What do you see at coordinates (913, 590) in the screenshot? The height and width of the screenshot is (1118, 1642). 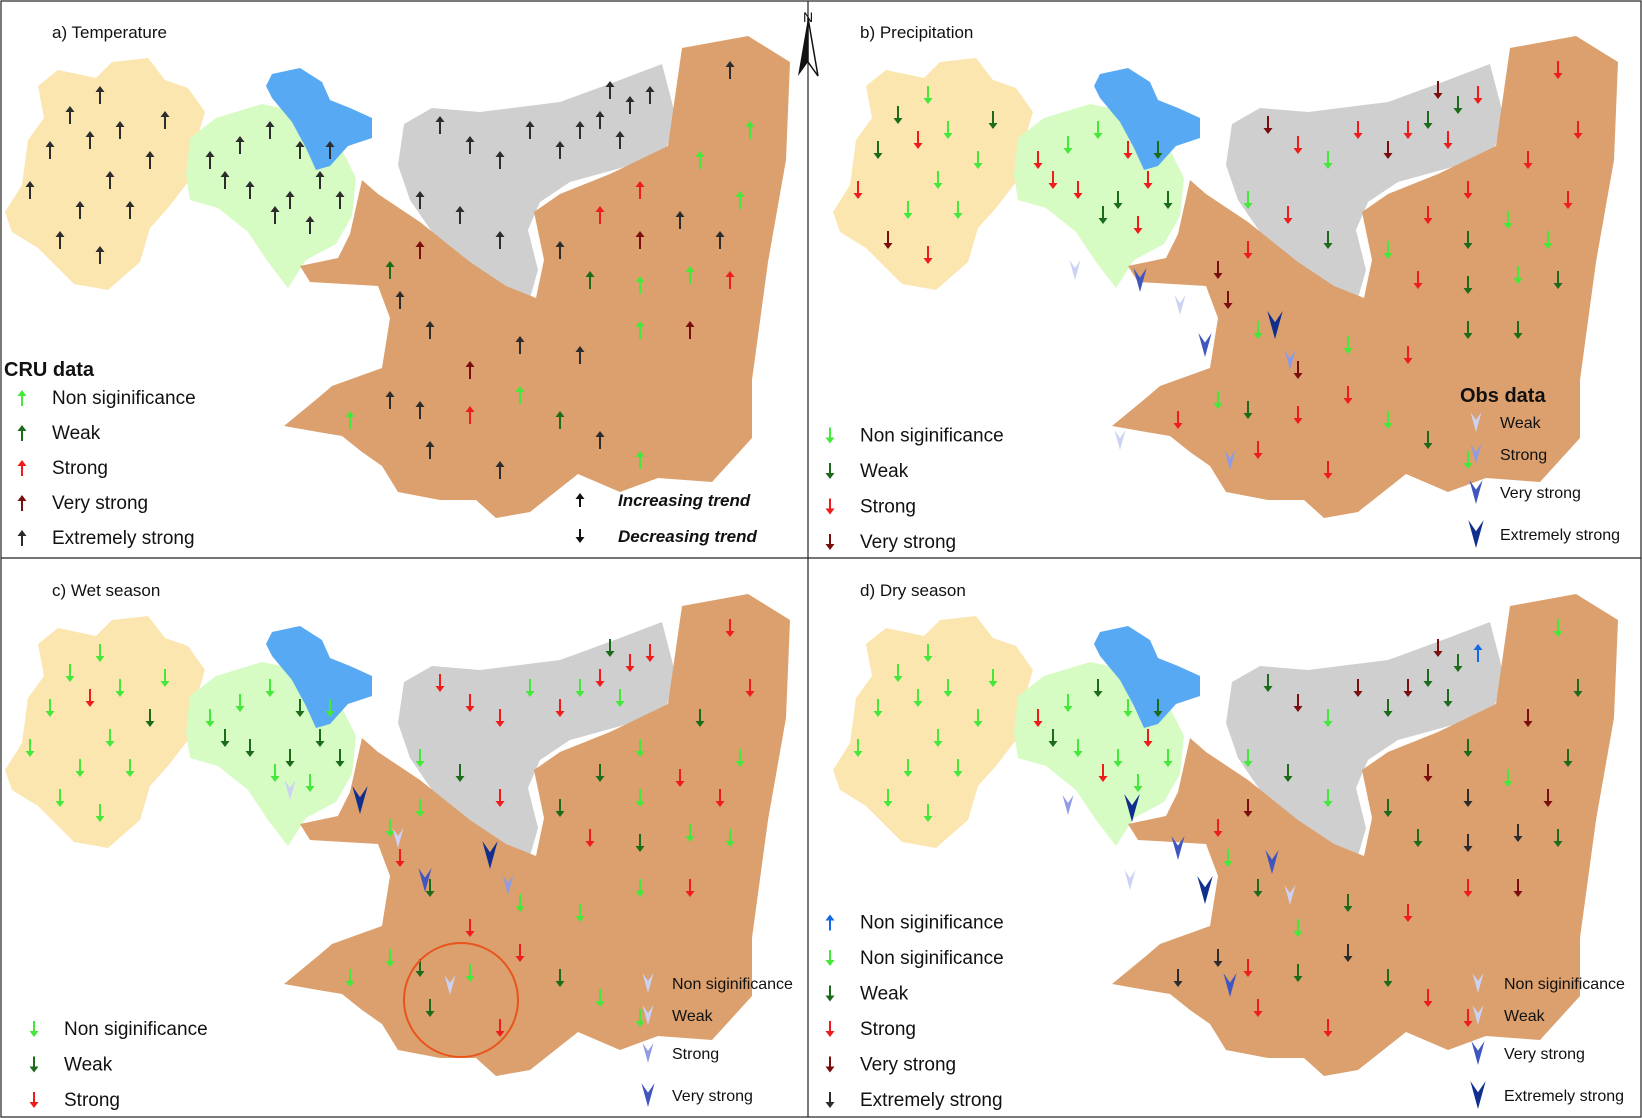 I see `panel-title: d) Dry season` at bounding box center [913, 590].